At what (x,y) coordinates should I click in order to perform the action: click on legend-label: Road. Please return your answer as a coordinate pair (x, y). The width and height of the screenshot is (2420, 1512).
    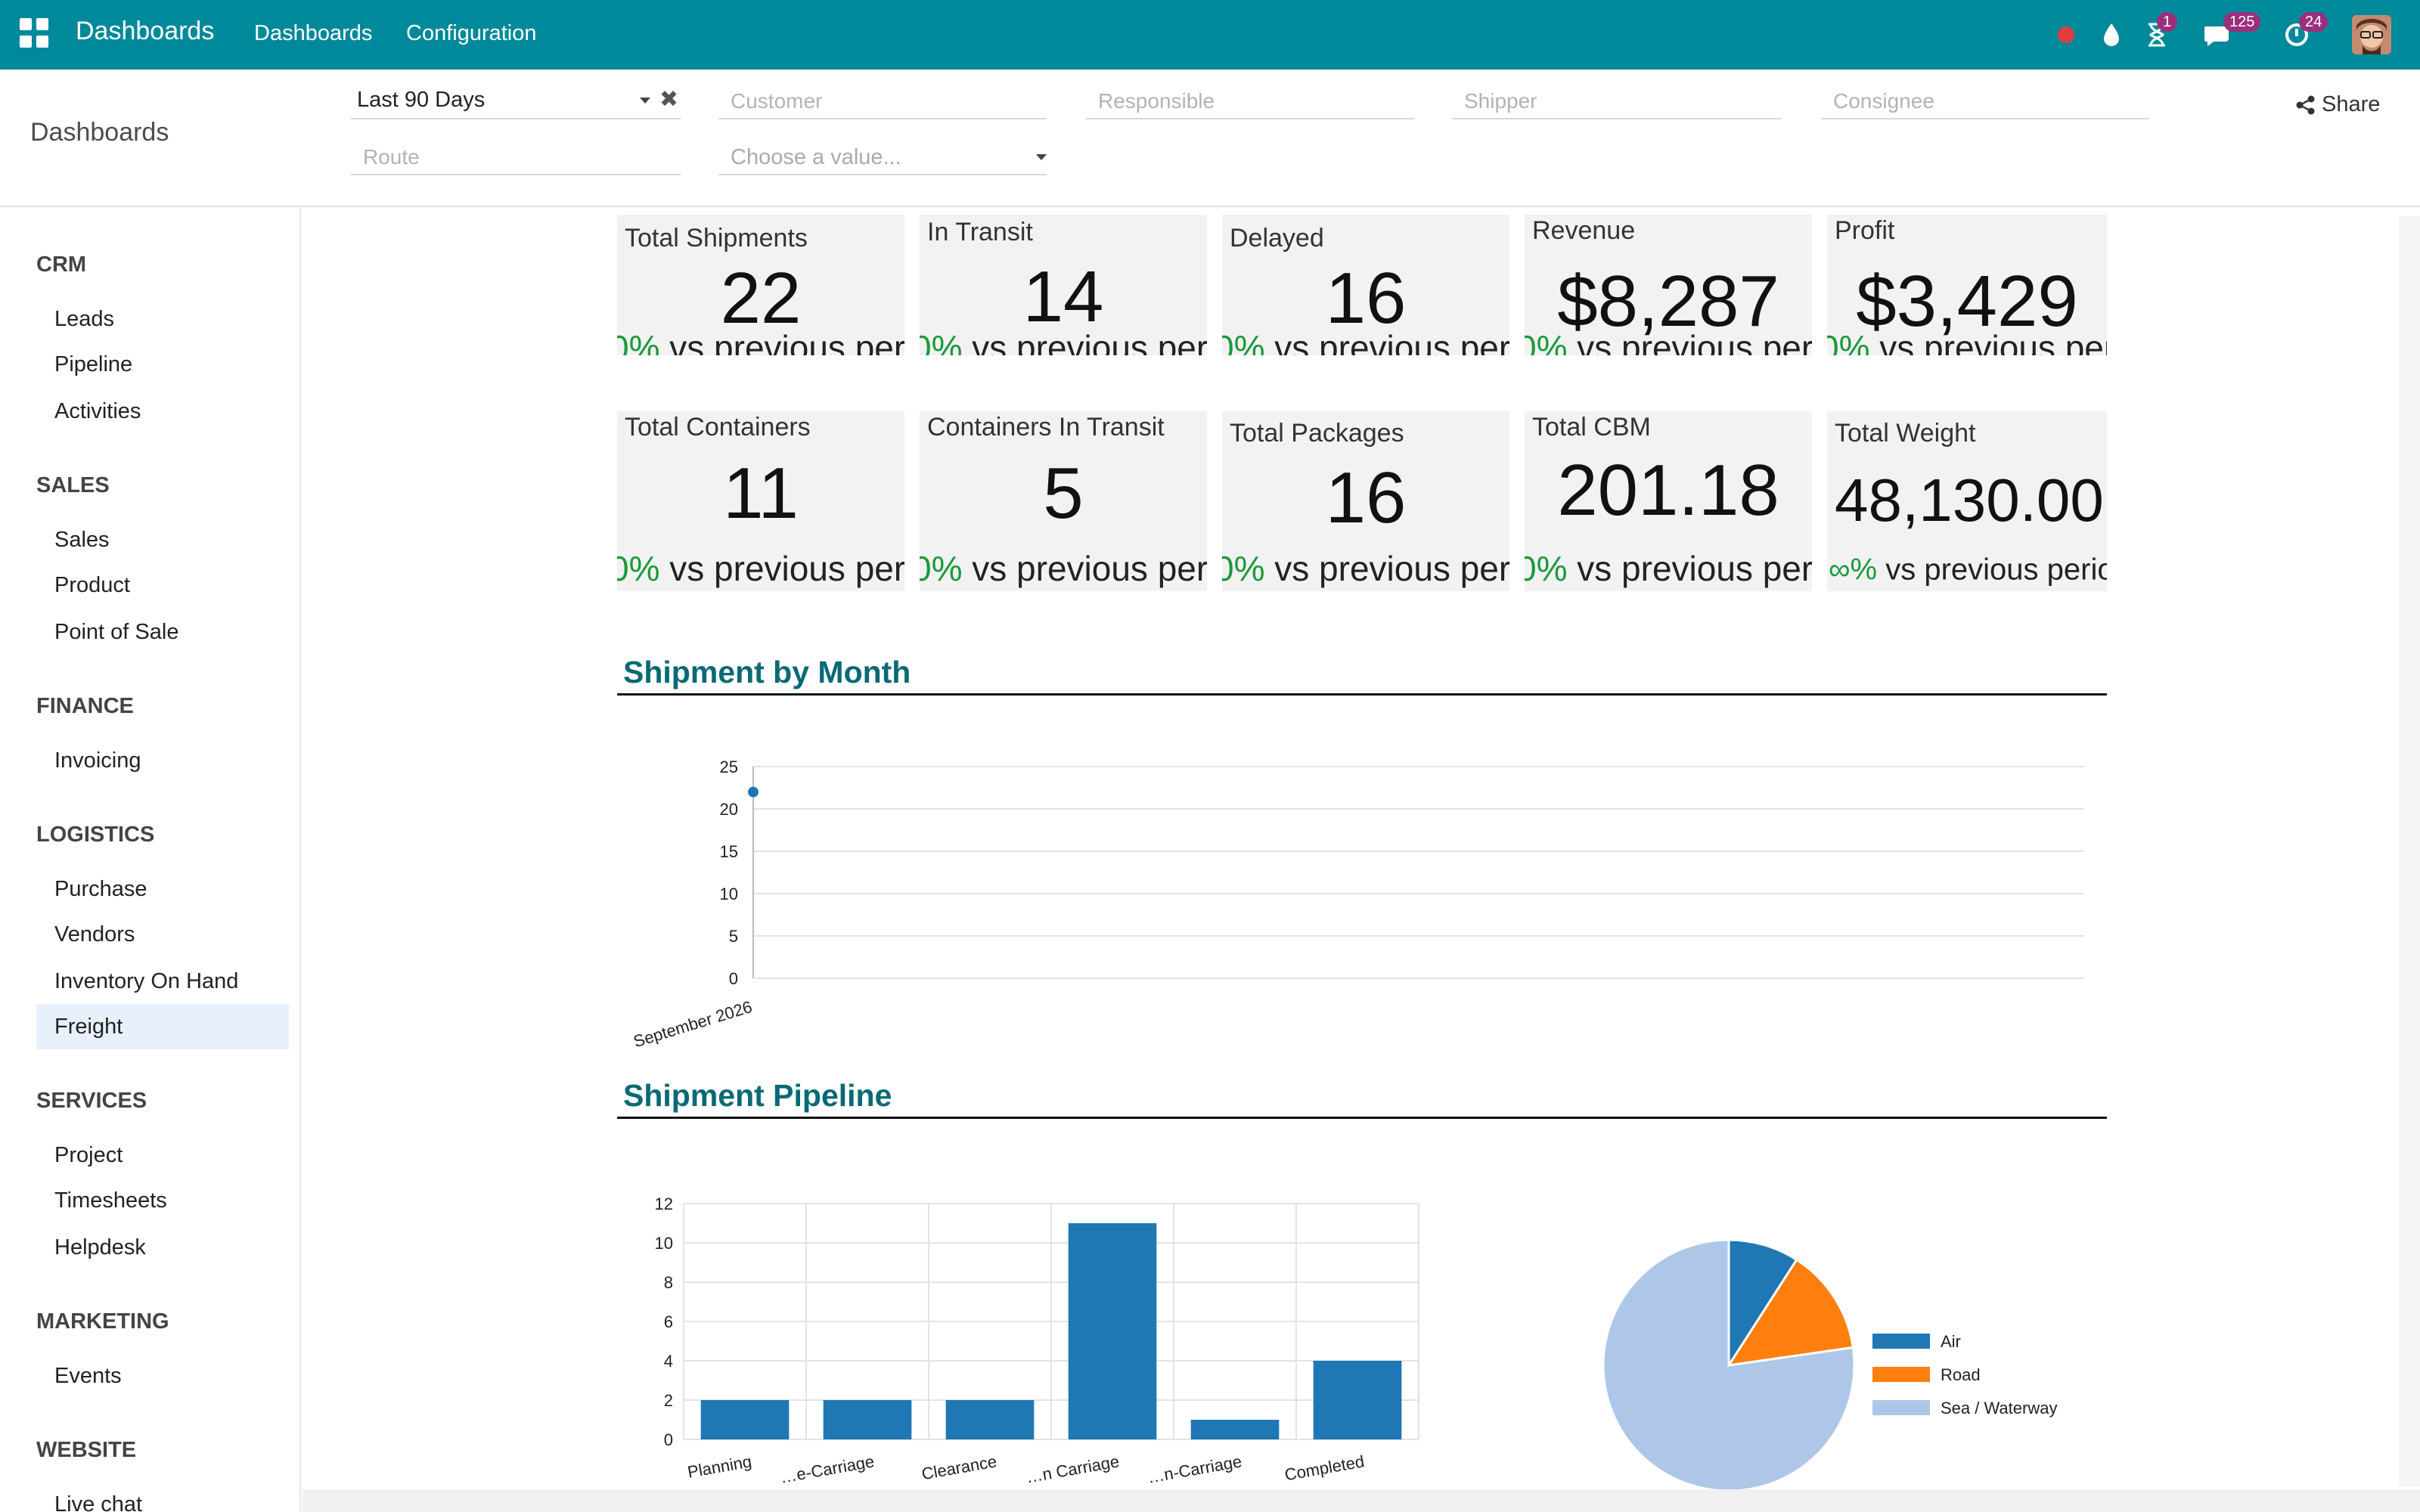
    Looking at the image, I should click on (1961, 1374).